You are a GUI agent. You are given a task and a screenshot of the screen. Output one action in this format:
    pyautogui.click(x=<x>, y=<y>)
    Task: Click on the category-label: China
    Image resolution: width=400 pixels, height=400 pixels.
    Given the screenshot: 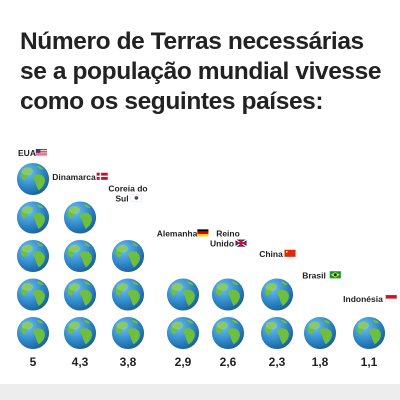 What is the action you would take?
    pyautogui.click(x=271, y=254)
    